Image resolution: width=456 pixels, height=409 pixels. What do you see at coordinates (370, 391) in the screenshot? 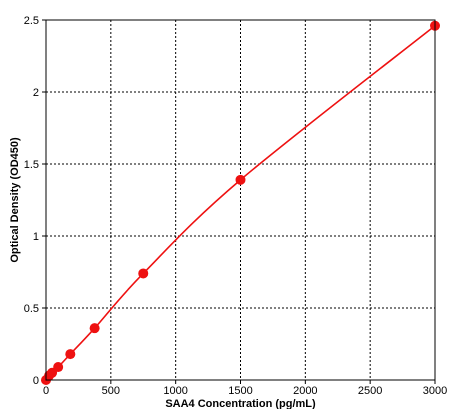
I see `x-tick-label: 2500` at bounding box center [370, 391].